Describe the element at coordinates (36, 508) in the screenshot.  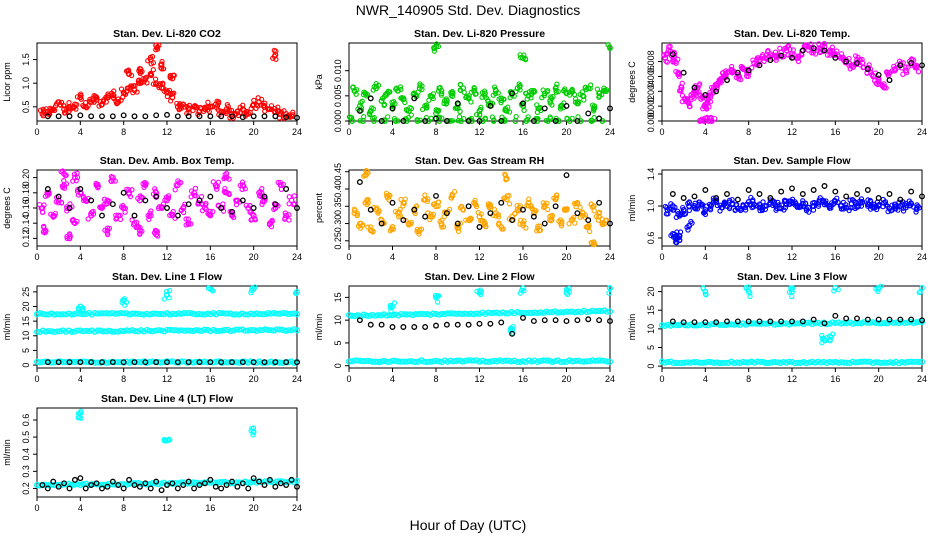
I see `x-tick-label: 0` at that location.